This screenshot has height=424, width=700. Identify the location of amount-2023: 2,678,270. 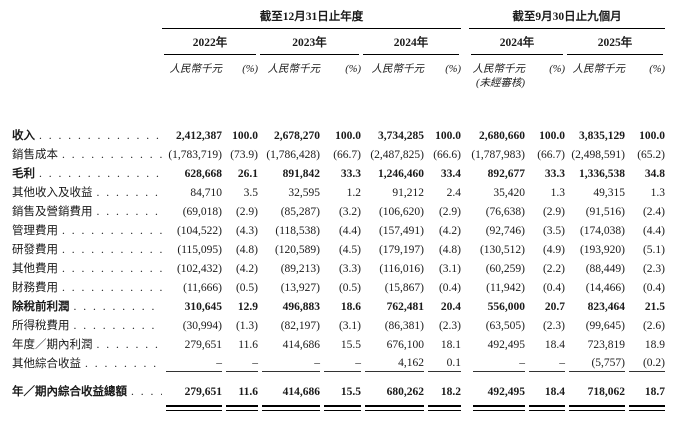
(297, 136).